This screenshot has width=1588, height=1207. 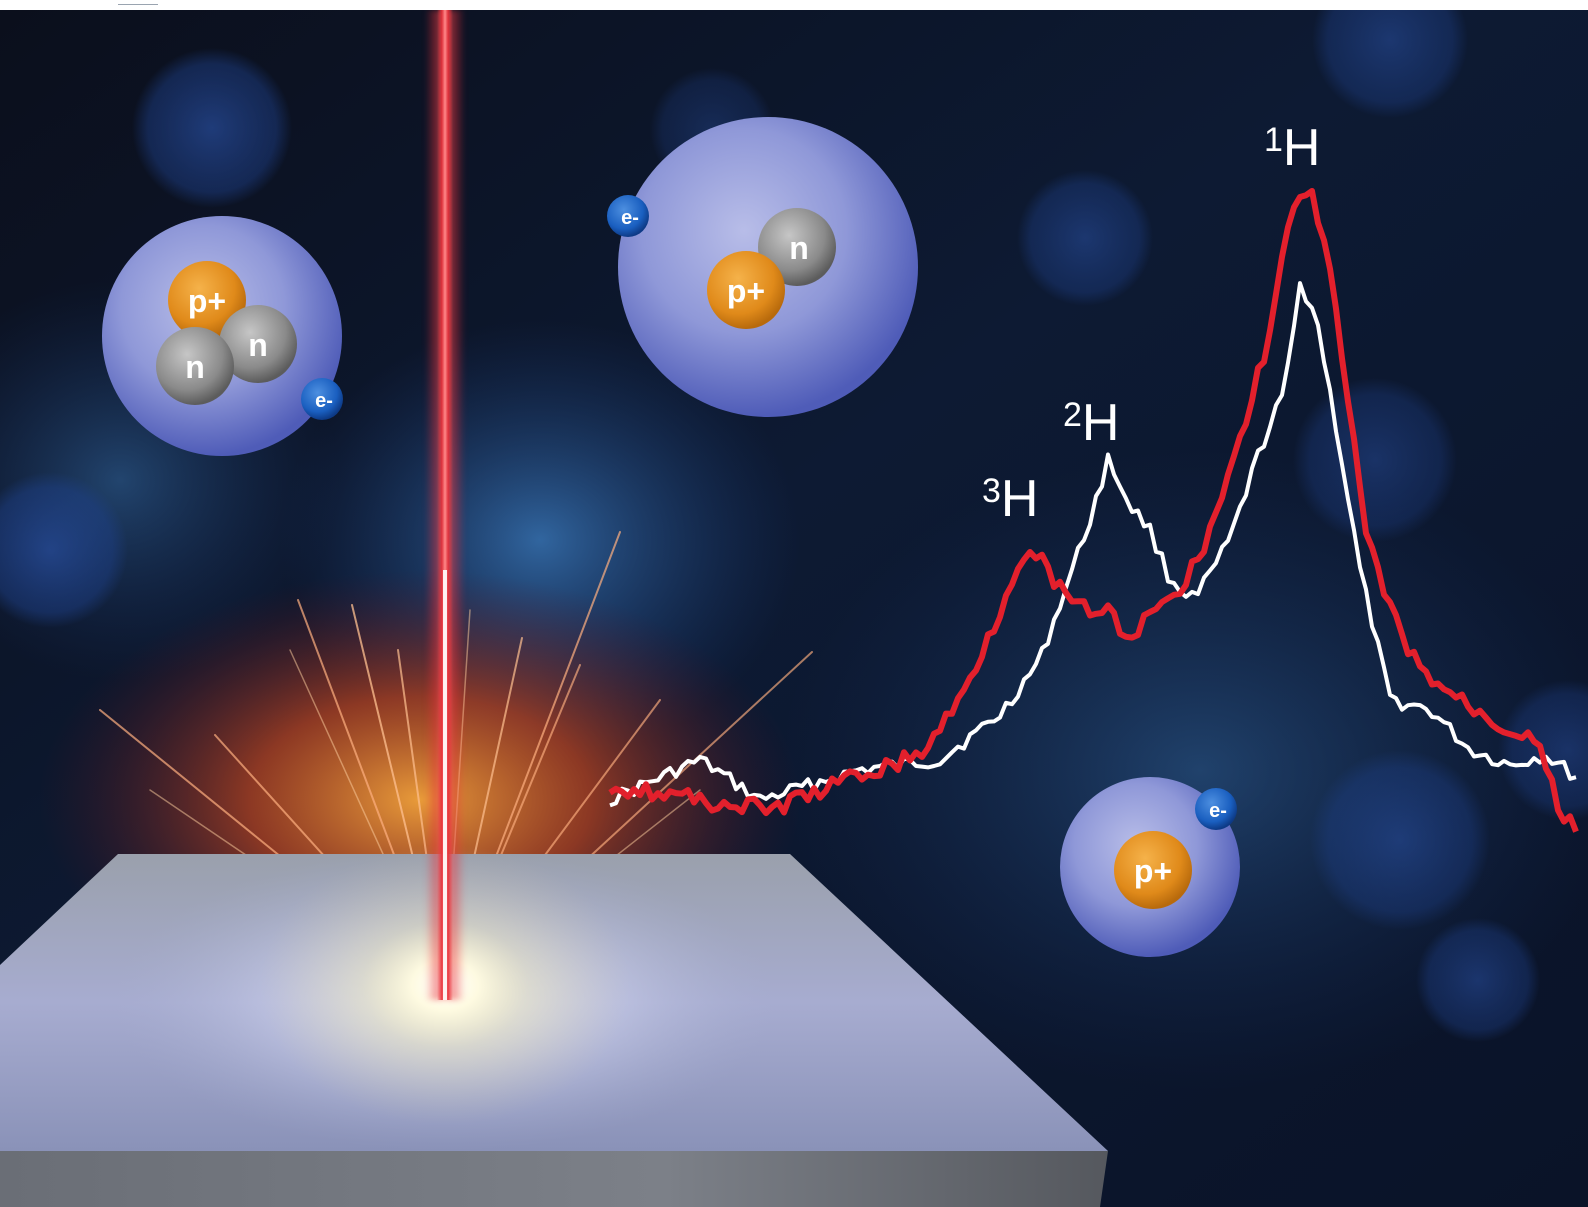 I want to click on label-h1: 1H, so click(x=1292, y=148).